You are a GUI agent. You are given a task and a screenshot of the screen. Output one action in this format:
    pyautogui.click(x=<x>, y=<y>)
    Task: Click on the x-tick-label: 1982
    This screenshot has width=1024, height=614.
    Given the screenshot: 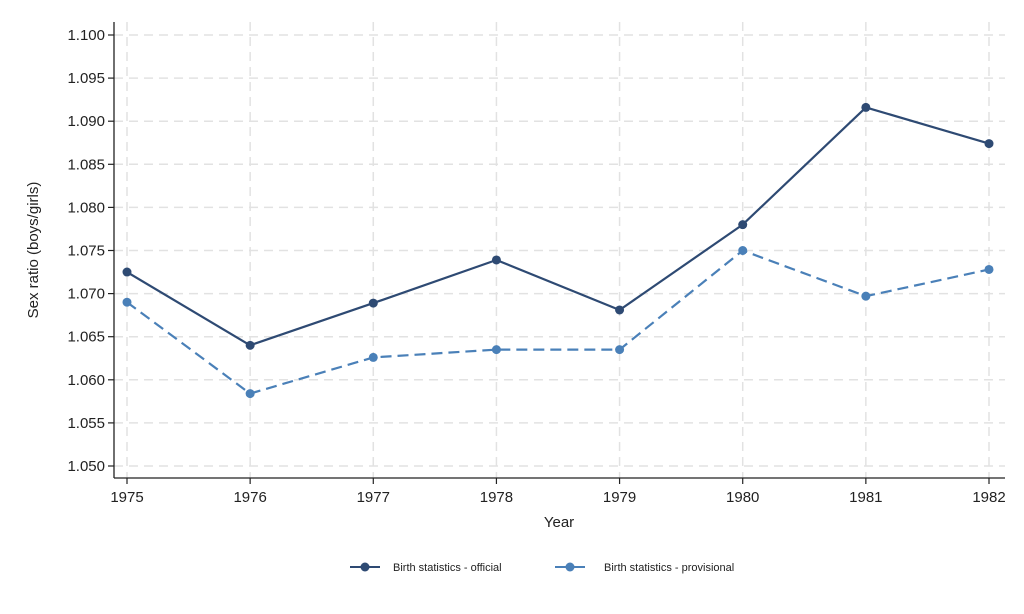 What is the action you would take?
    pyautogui.click(x=988, y=497)
    